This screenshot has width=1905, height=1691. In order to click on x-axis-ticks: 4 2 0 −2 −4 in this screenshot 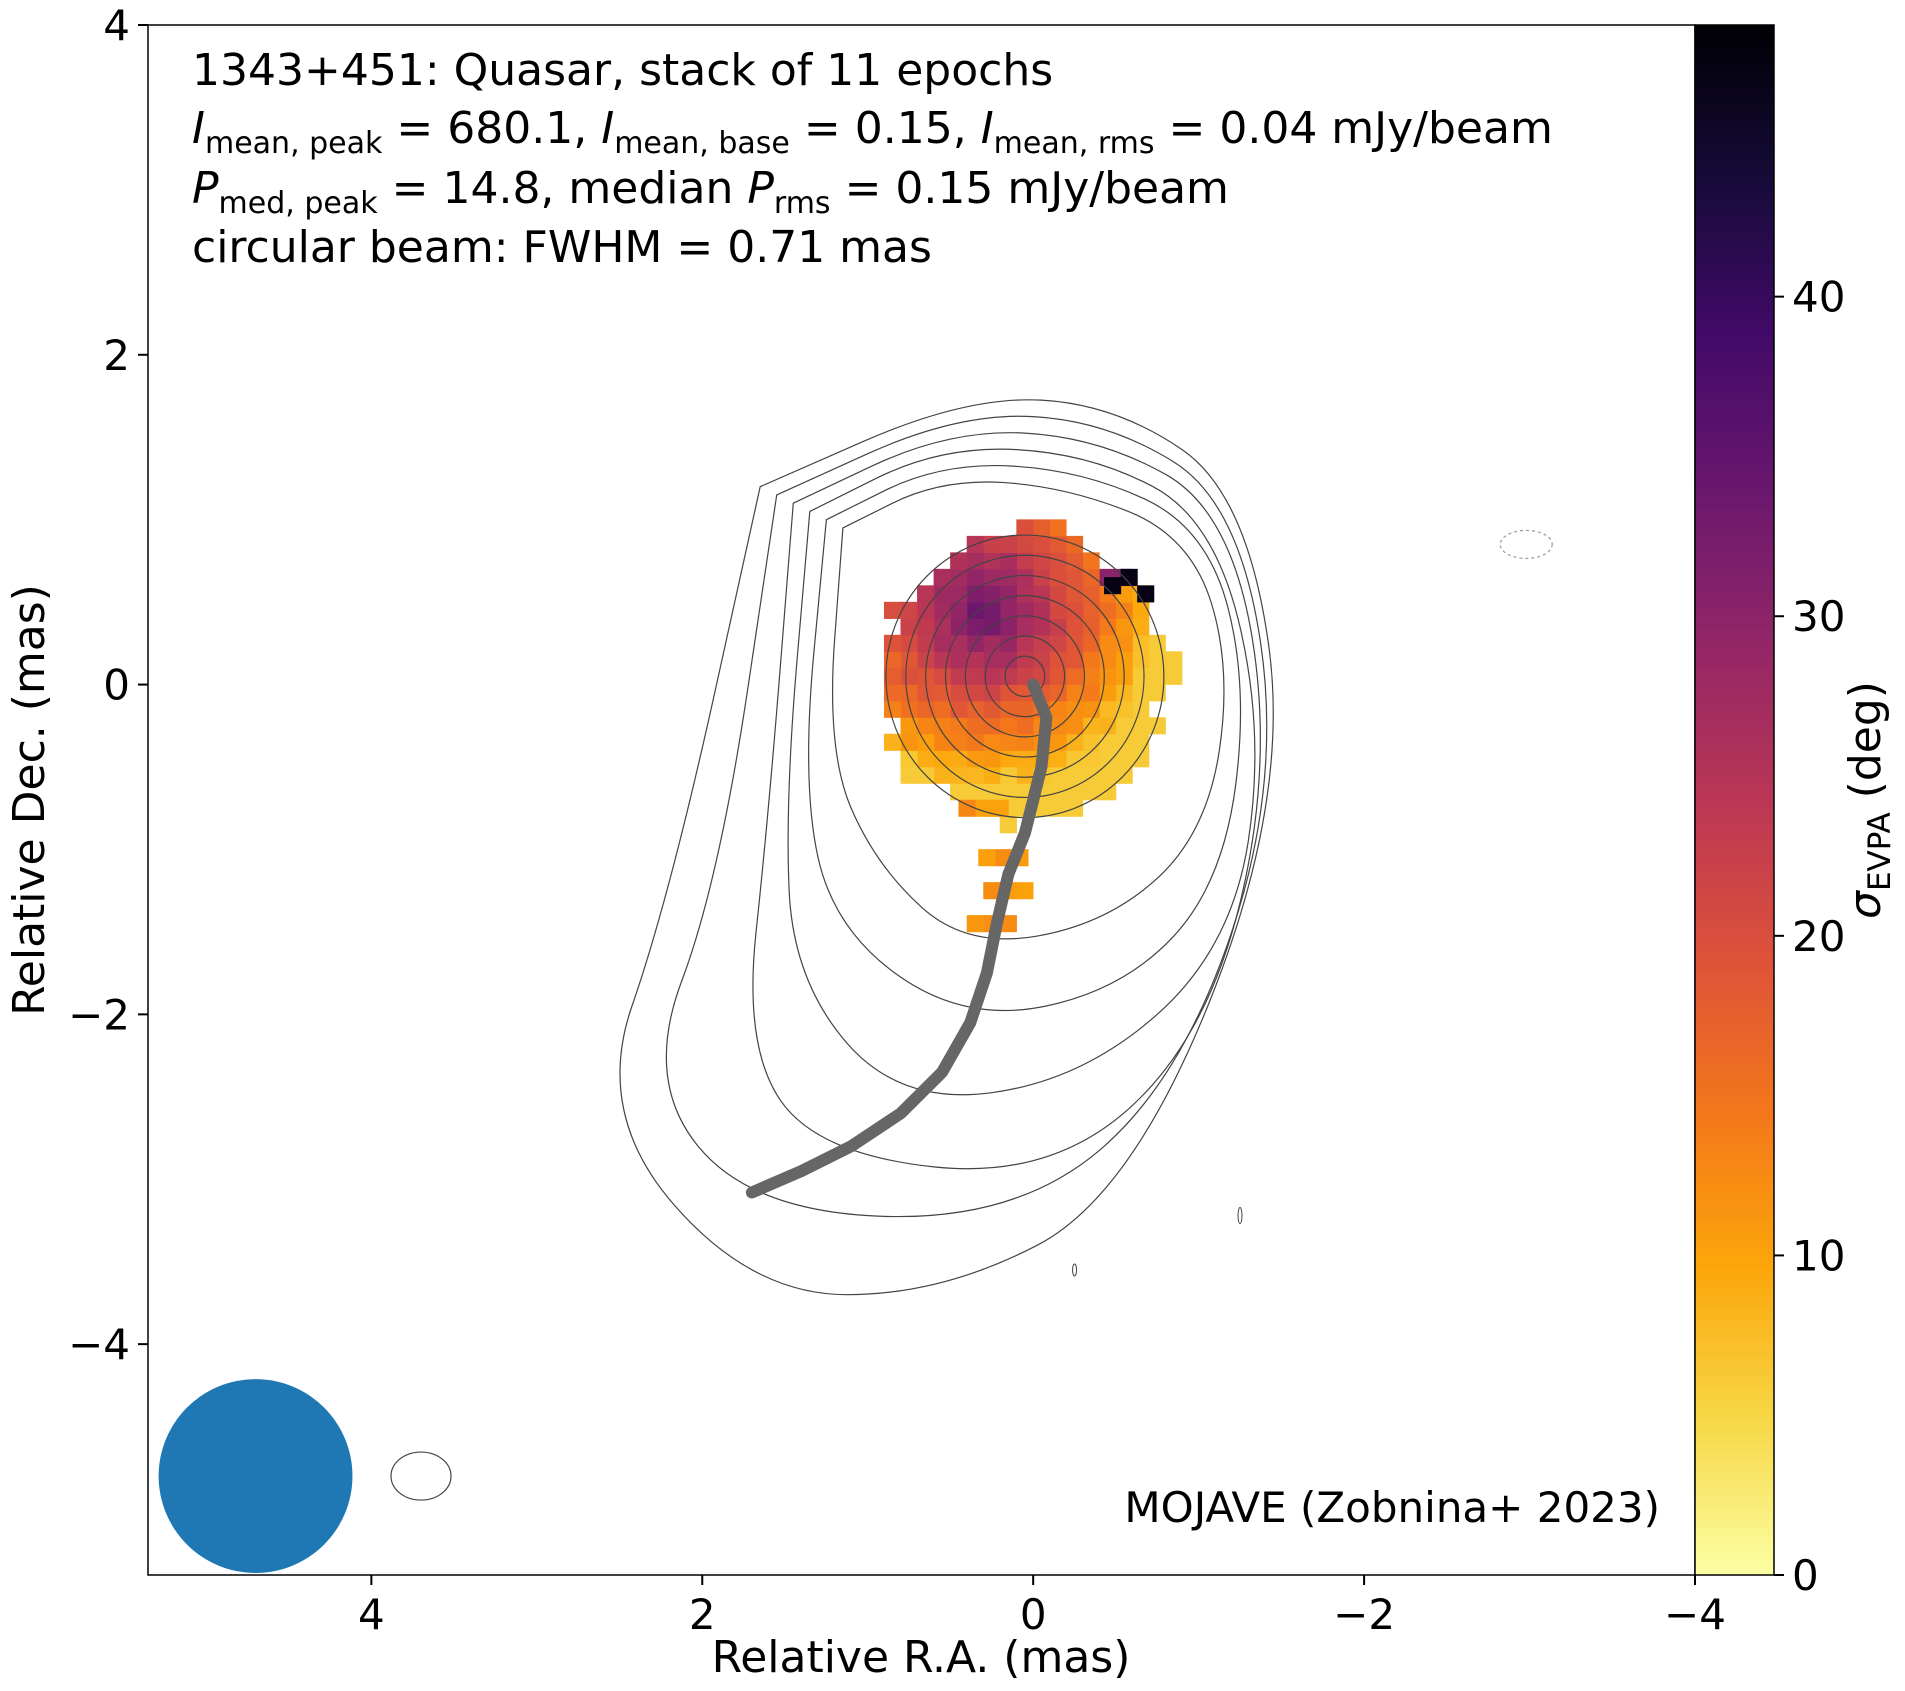, I will do `click(1042, 1607)`.